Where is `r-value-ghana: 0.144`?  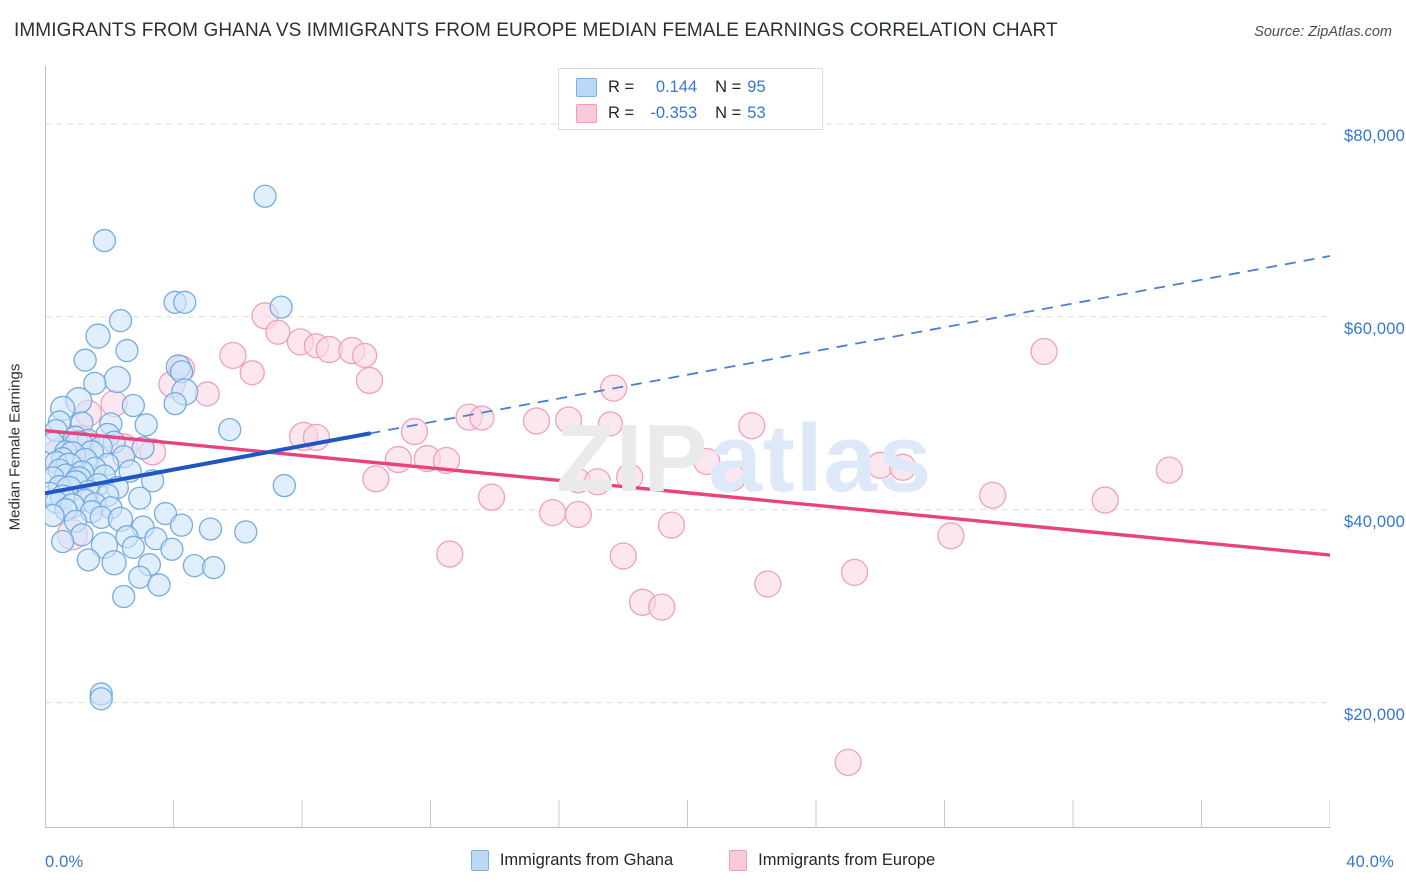
r-value-ghana: 0.144 is located at coordinates (676, 86).